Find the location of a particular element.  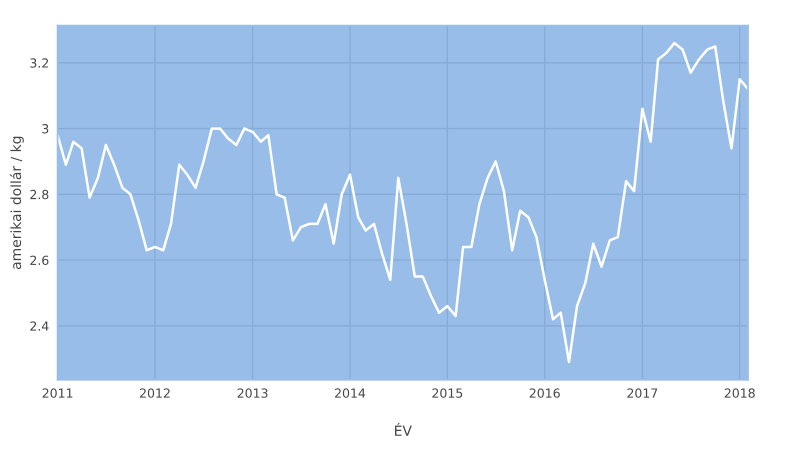

x-tick-label: 2012 is located at coordinates (155, 393).